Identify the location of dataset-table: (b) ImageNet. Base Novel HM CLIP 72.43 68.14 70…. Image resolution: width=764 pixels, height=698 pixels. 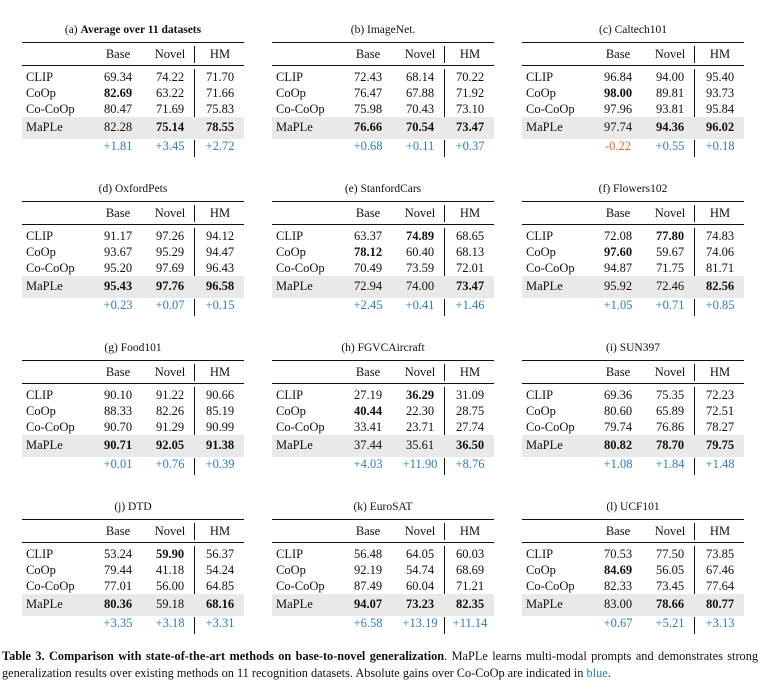
(383, 101).